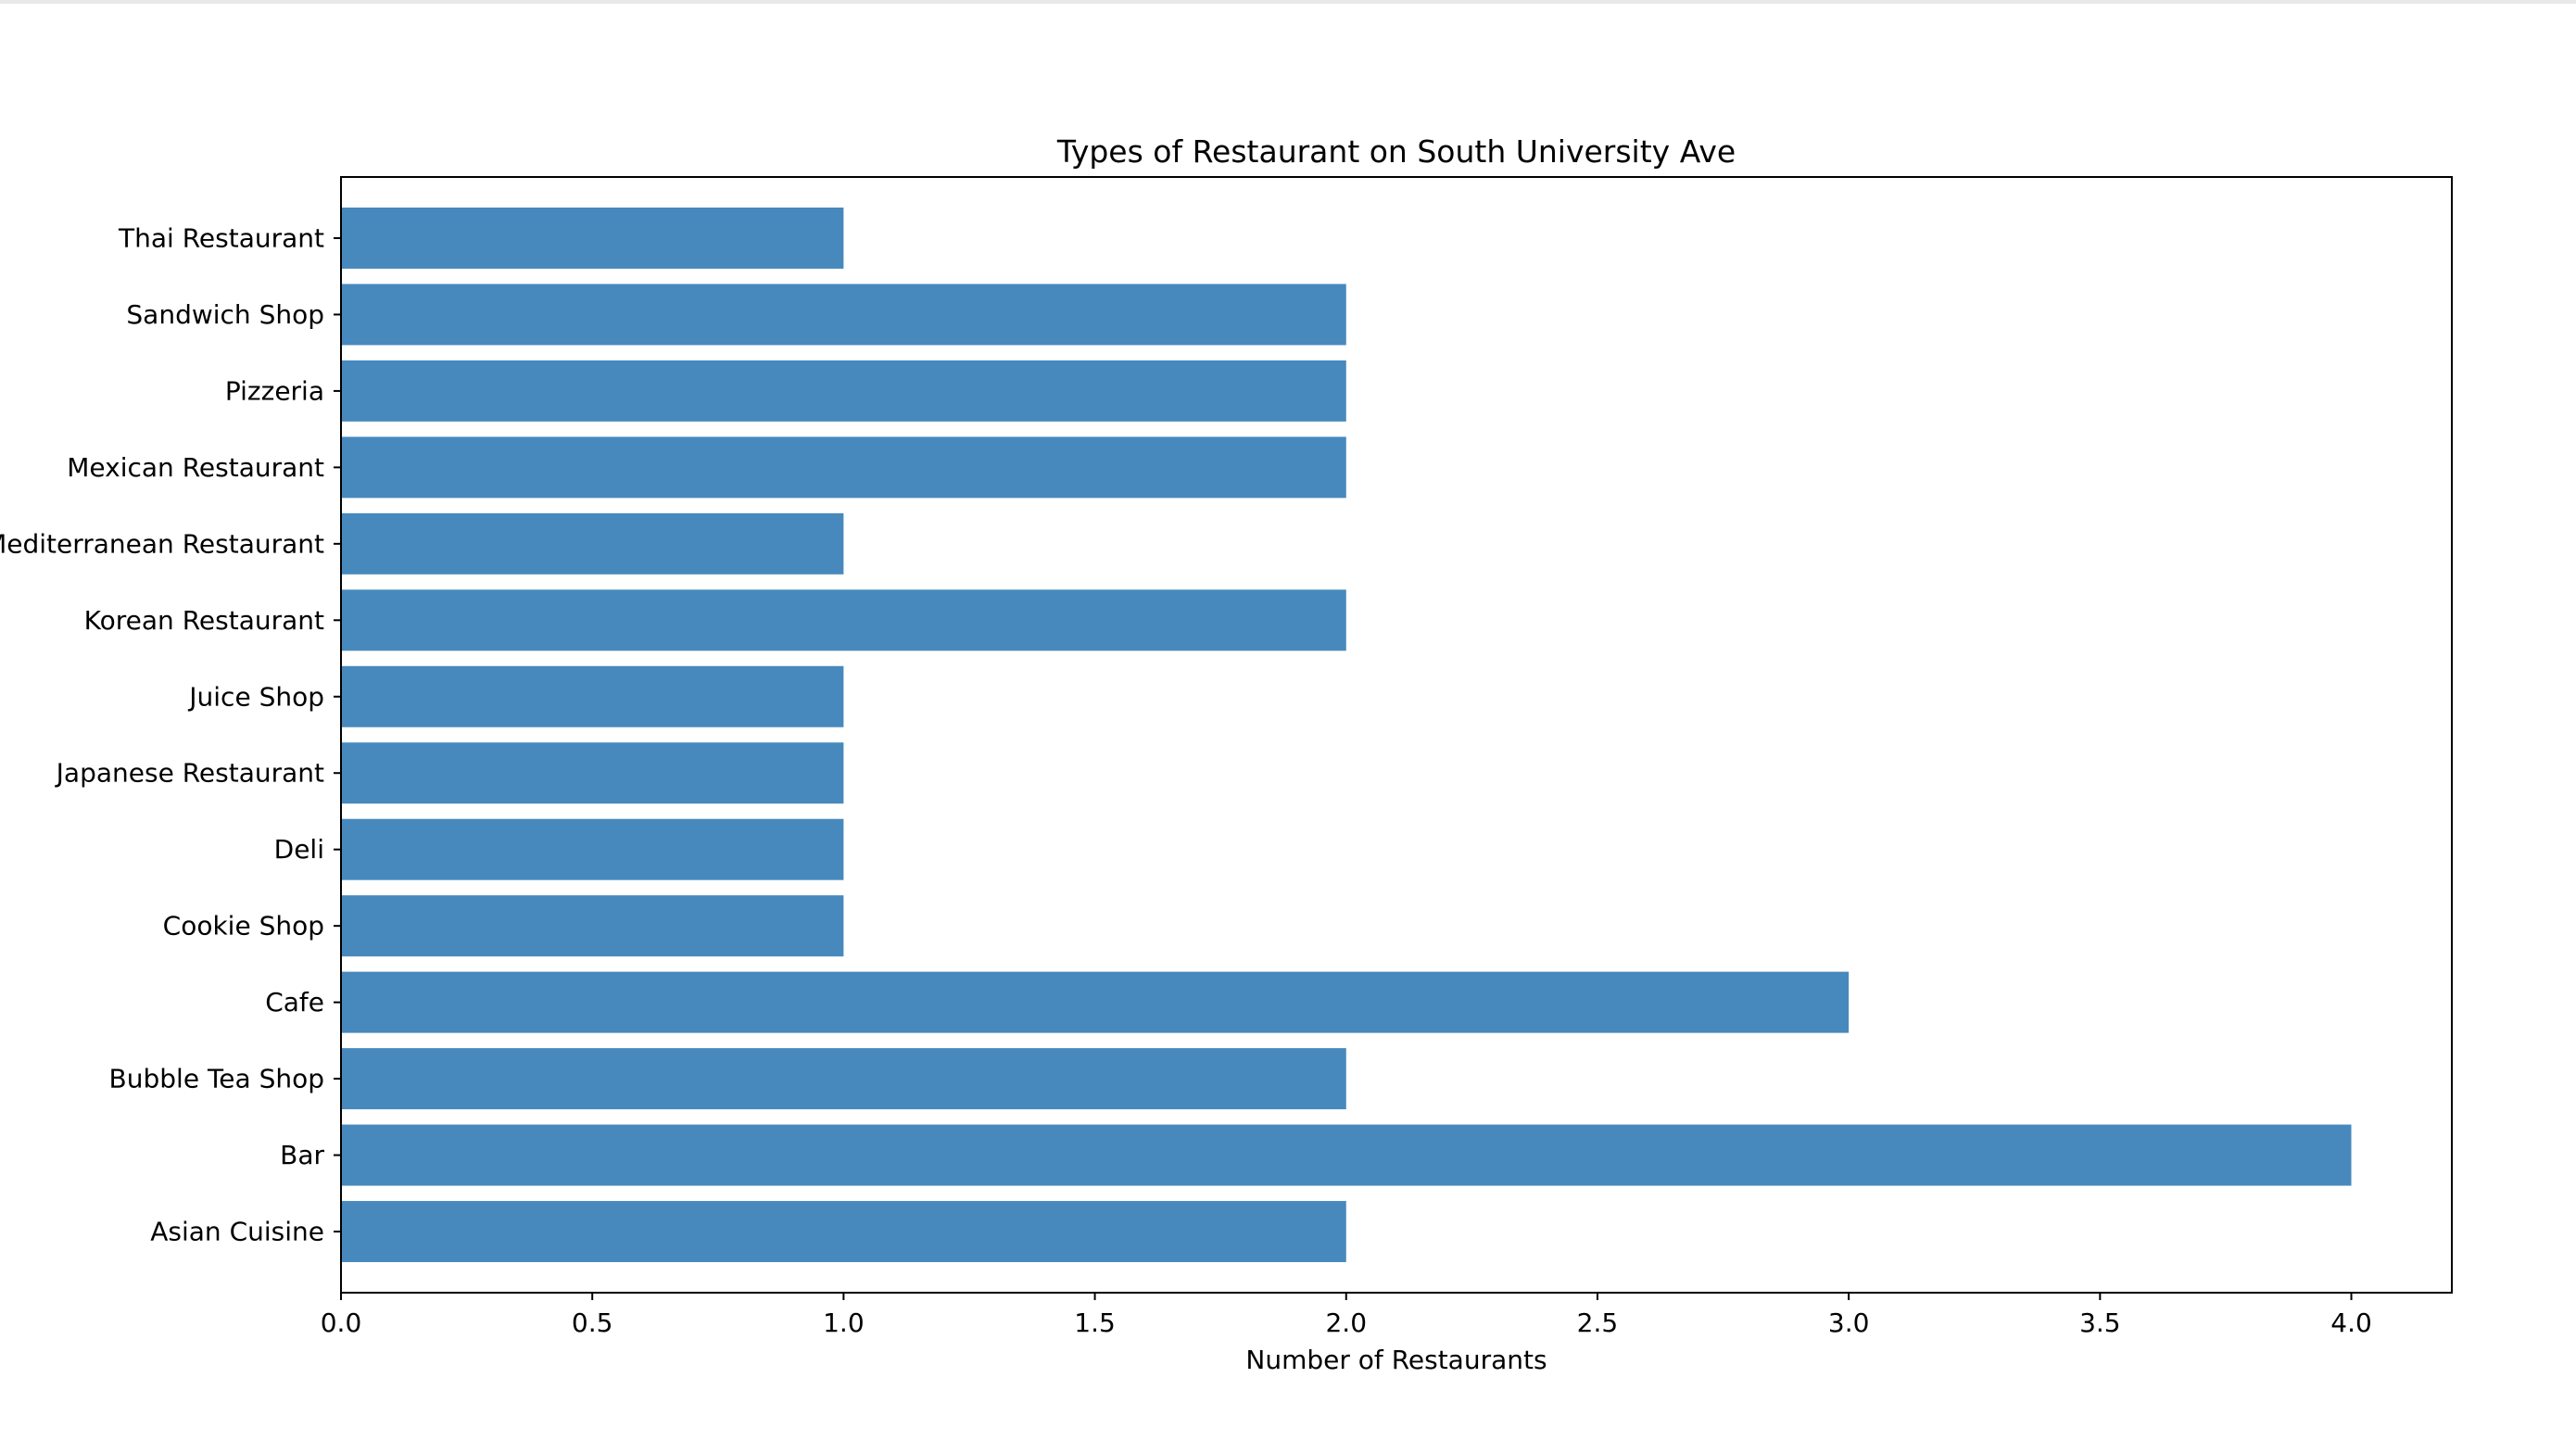 Image resolution: width=2576 pixels, height=1453 pixels. I want to click on y-tick-label: Mexican Restaurant, so click(195, 467).